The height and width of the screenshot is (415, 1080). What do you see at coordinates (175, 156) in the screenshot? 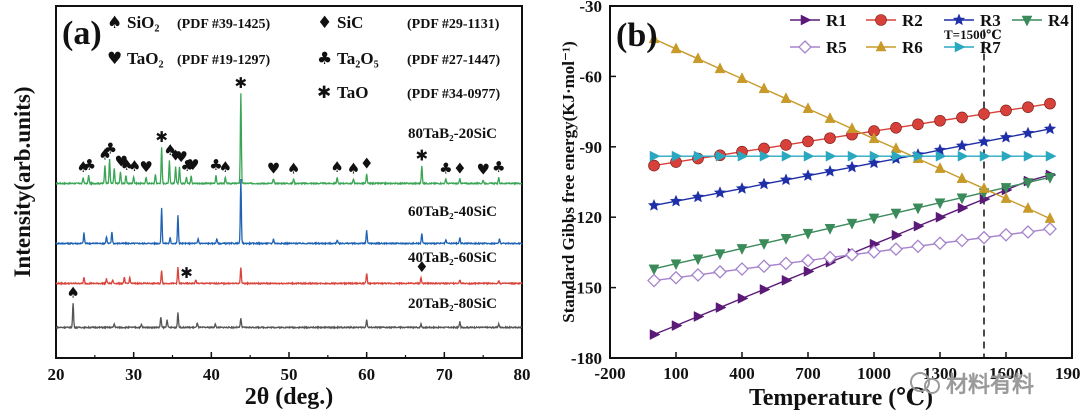
I see `phase-marker: ♦` at bounding box center [175, 156].